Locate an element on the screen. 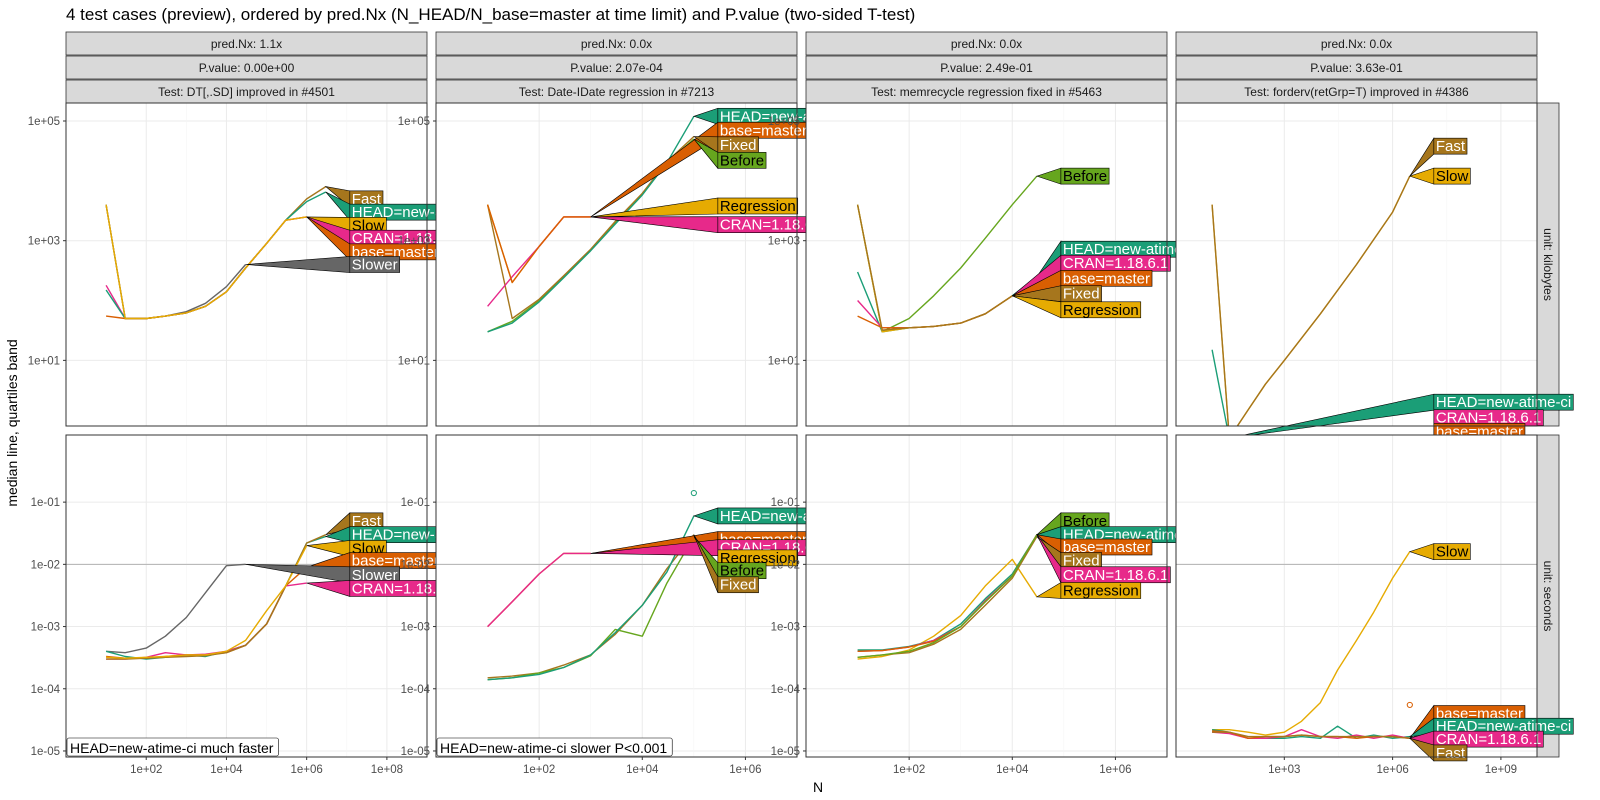  label-box-slower is located at coordinates (374, 264).